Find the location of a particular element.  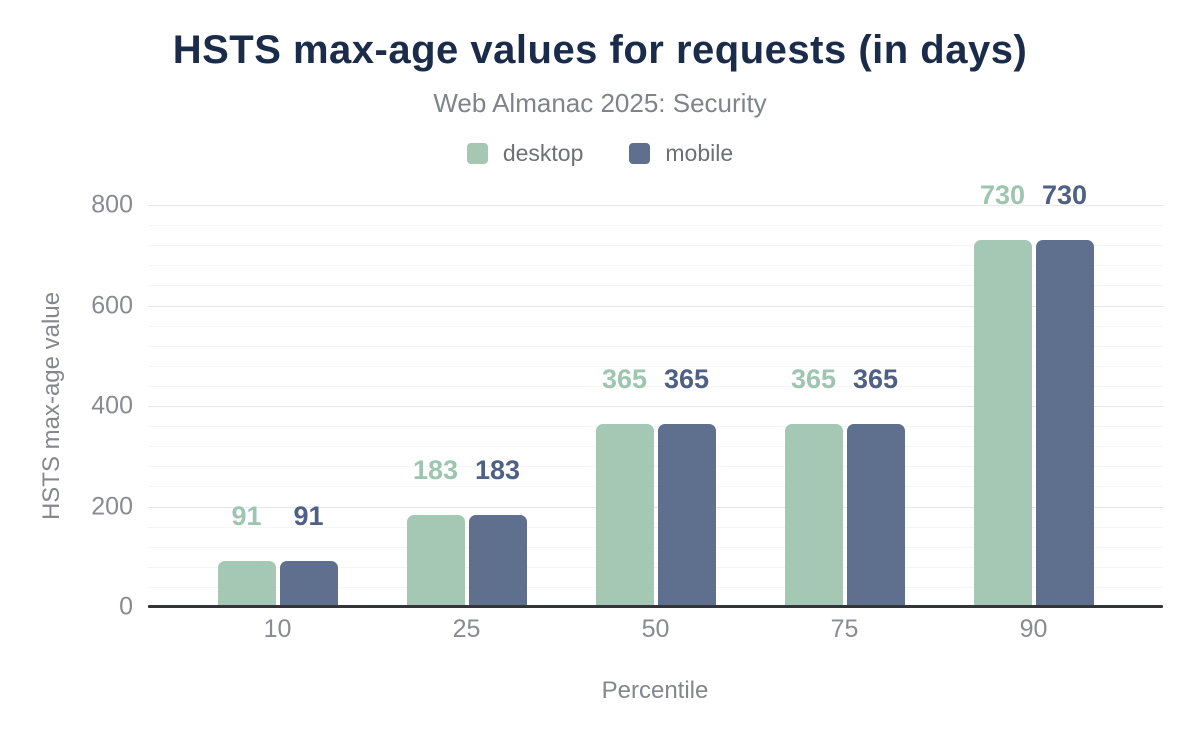

legend-label-mobile: mobile is located at coordinates (699, 153).